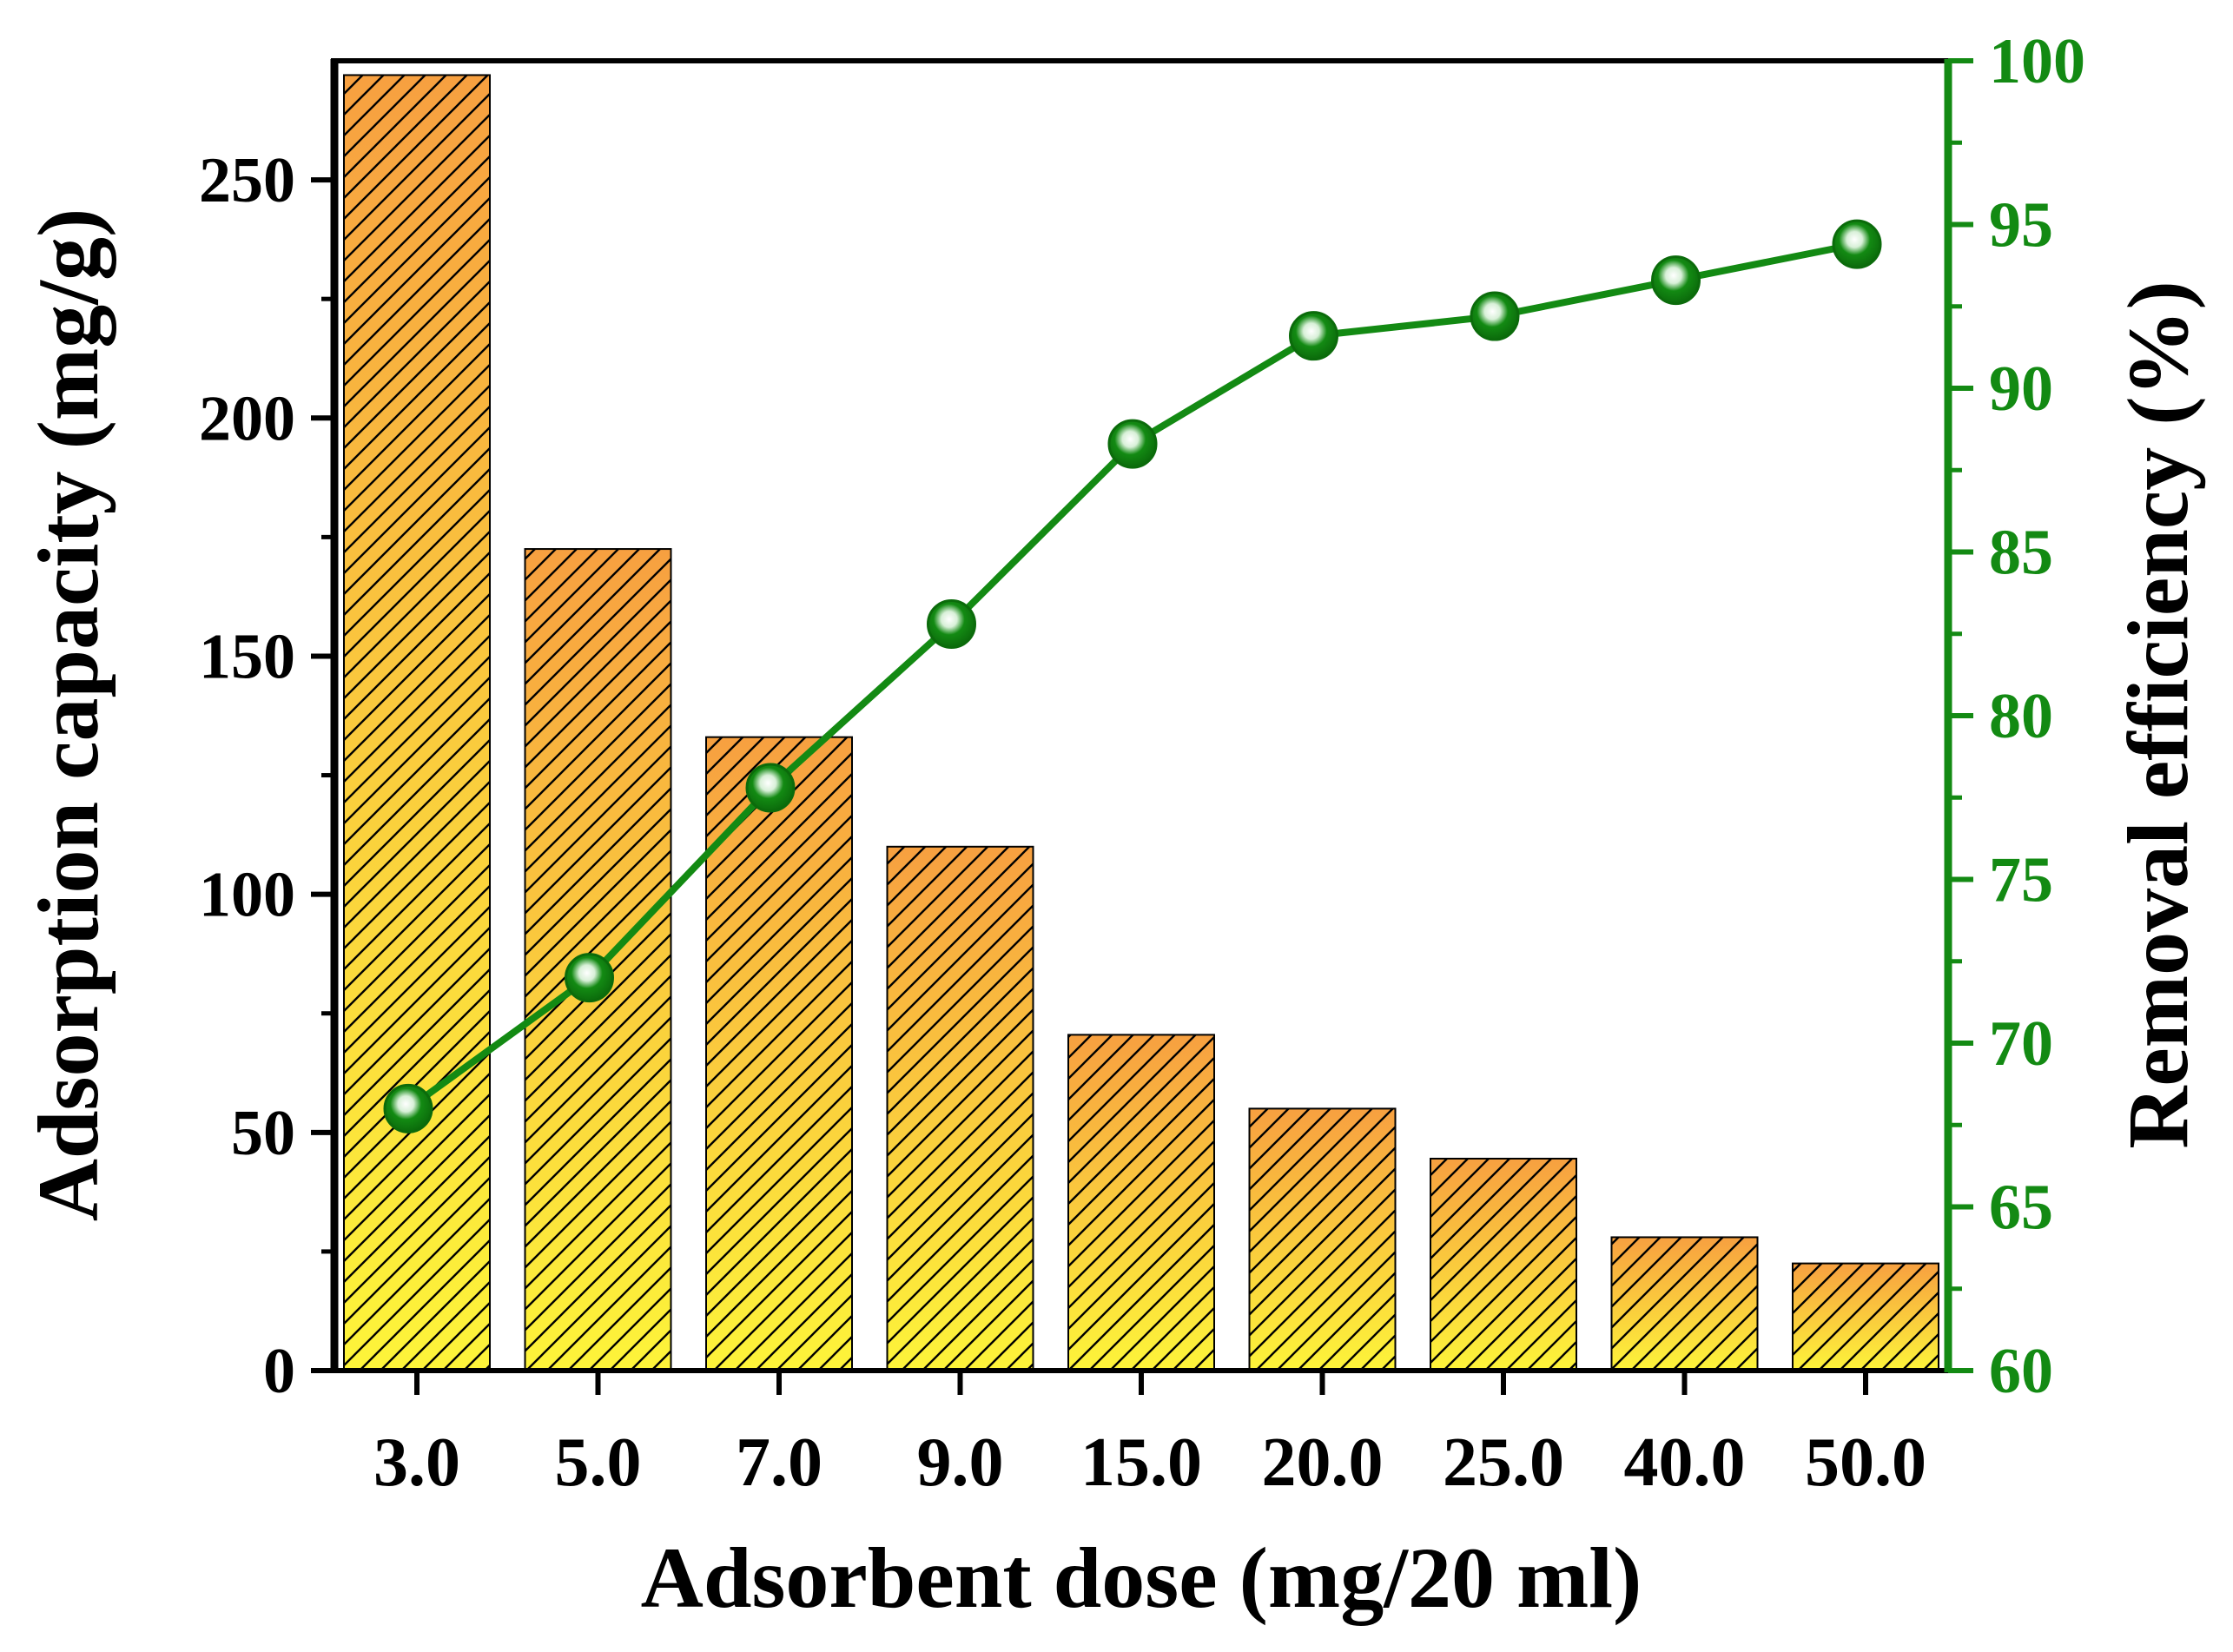 This screenshot has width=2233, height=1652. Describe the element at coordinates (2021, 1208) in the screenshot. I see `right-tick-label: 65` at that location.